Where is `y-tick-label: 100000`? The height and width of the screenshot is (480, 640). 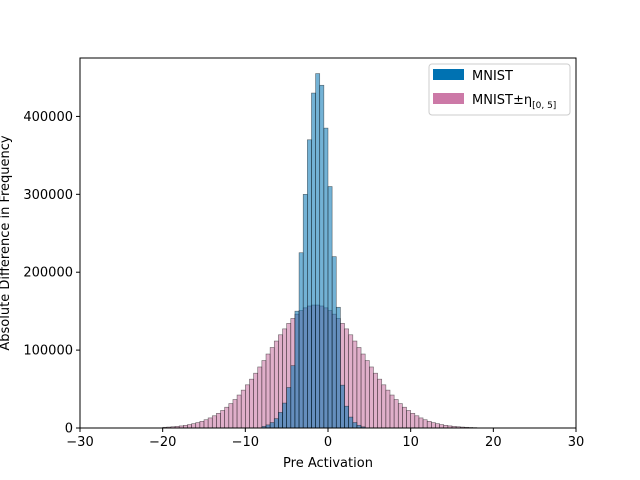
y-tick-label: 100000 is located at coordinates (48, 351).